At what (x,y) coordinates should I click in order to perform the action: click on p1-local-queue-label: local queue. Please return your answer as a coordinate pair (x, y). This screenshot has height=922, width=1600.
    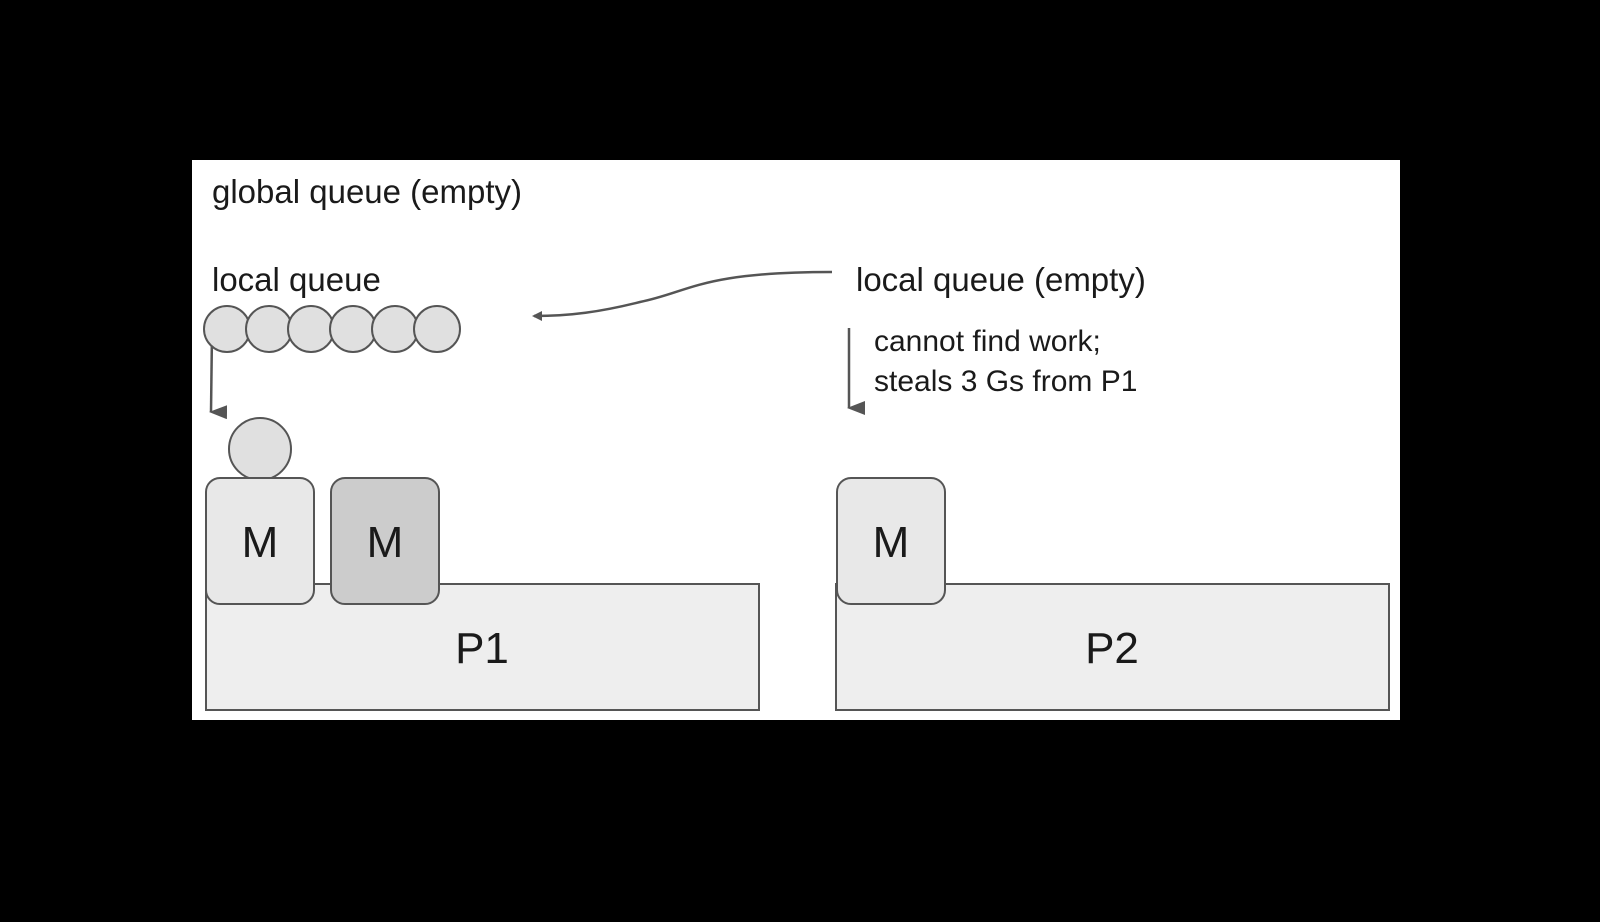
    Looking at the image, I should click on (296, 279).